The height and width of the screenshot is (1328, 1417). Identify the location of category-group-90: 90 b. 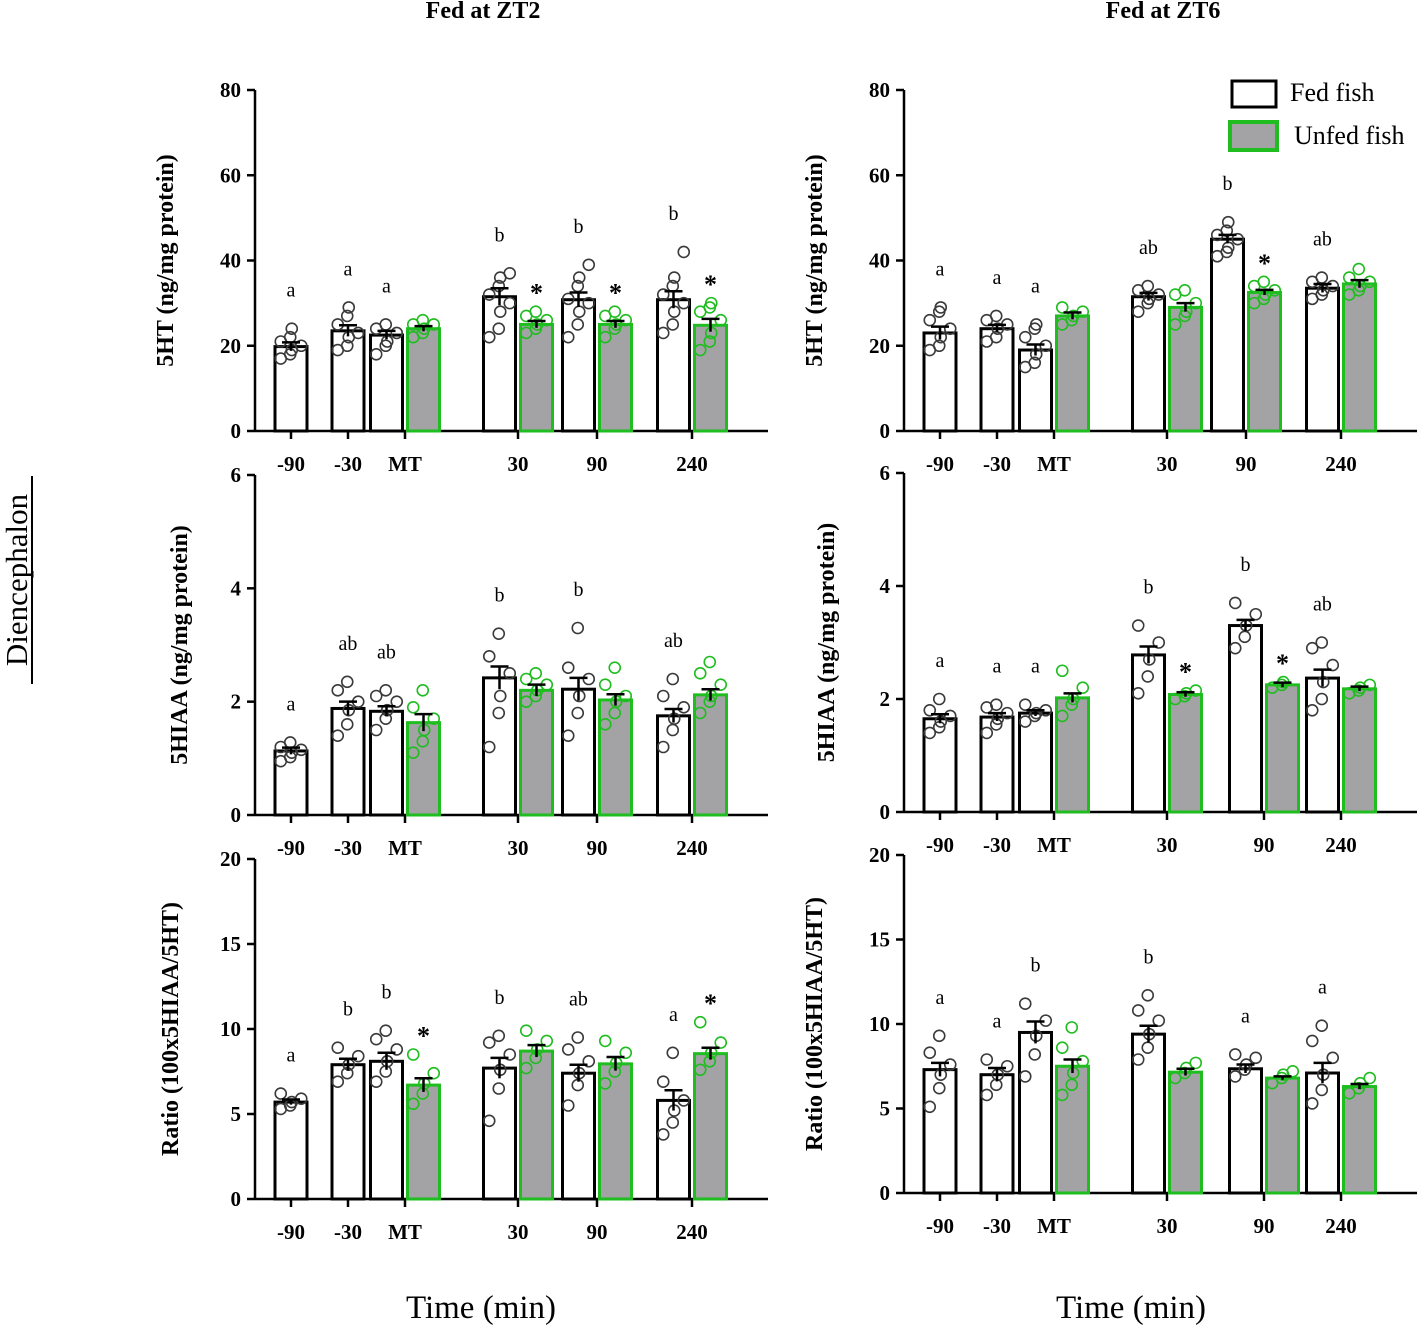
(597, 719).